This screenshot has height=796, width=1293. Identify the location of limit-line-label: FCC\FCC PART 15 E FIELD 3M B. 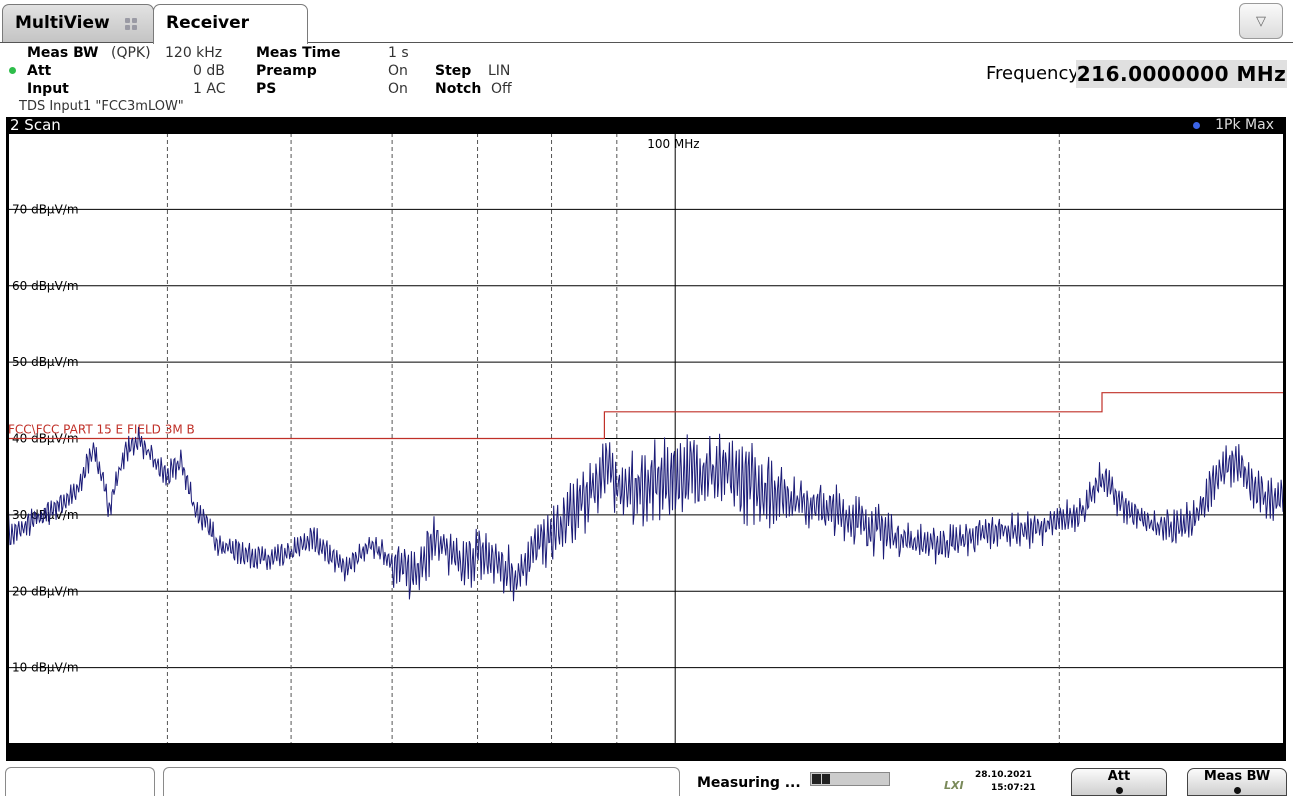
(101, 430).